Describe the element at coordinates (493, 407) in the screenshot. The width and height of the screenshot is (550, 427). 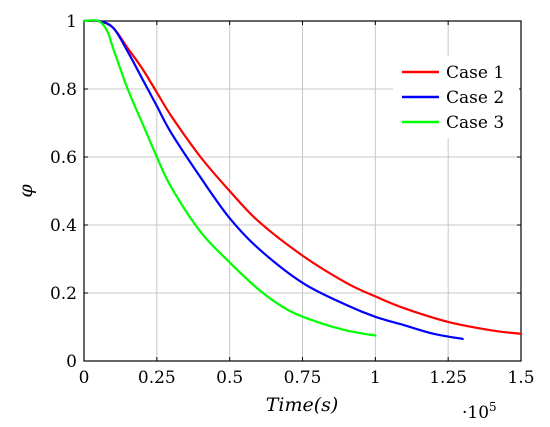
I see `x-multiplier-exponent: 5` at that location.